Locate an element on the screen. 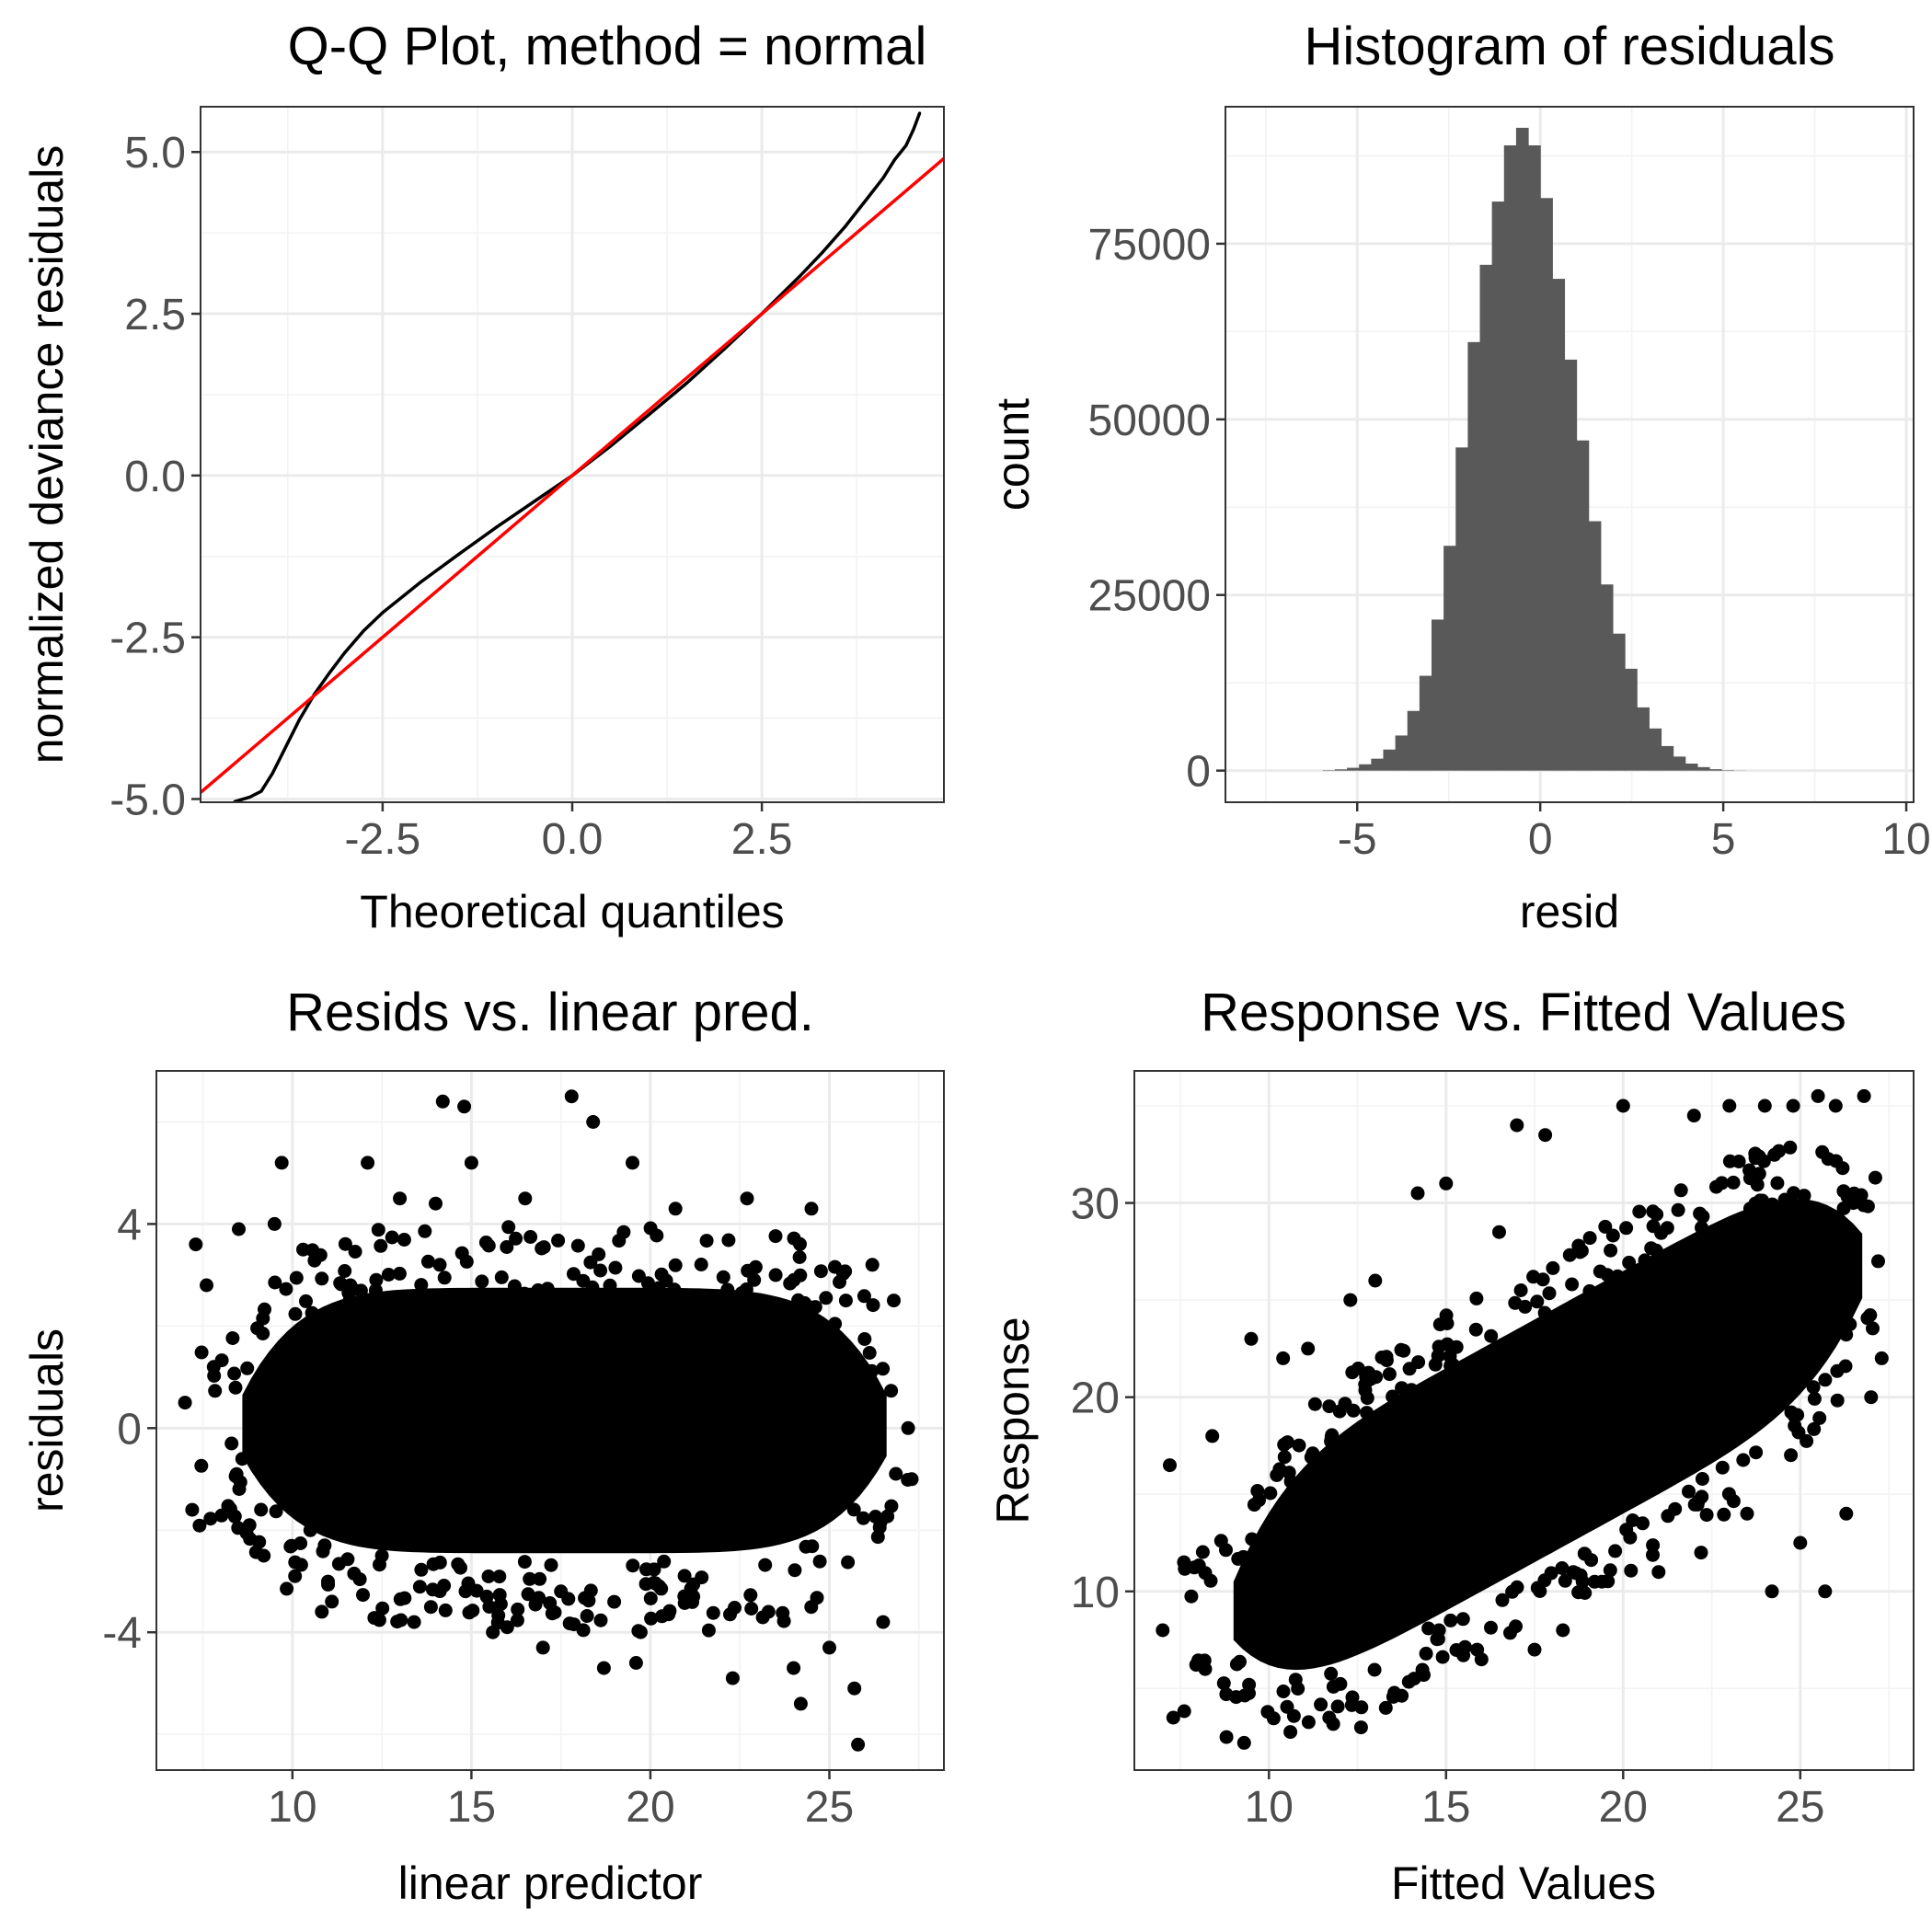 The height and width of the screenshot is (1932, 1932). x-tick-label: 20 is located at coordinates (1623, 1807).